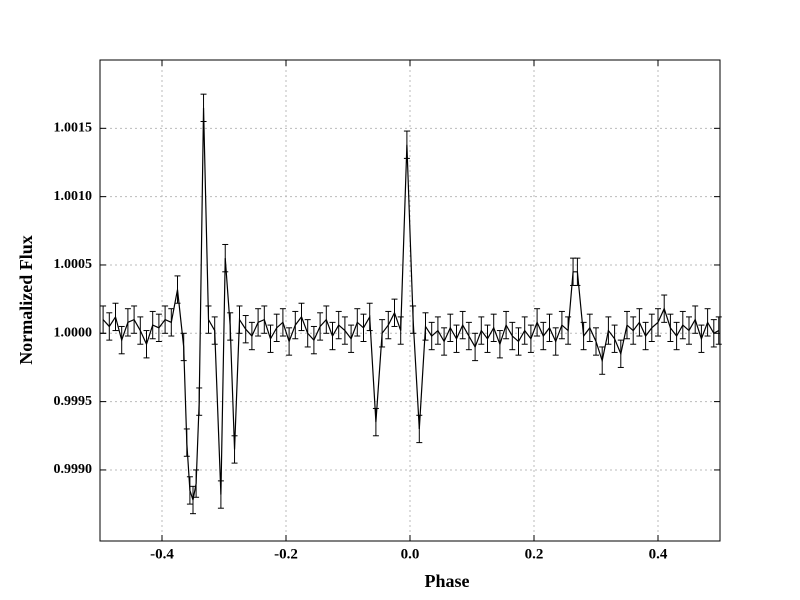 The image size is (800, 600). Describe the element at coordinates (162, 554) in the screenshot. I see `x-tick-label: -0.4` at that location.